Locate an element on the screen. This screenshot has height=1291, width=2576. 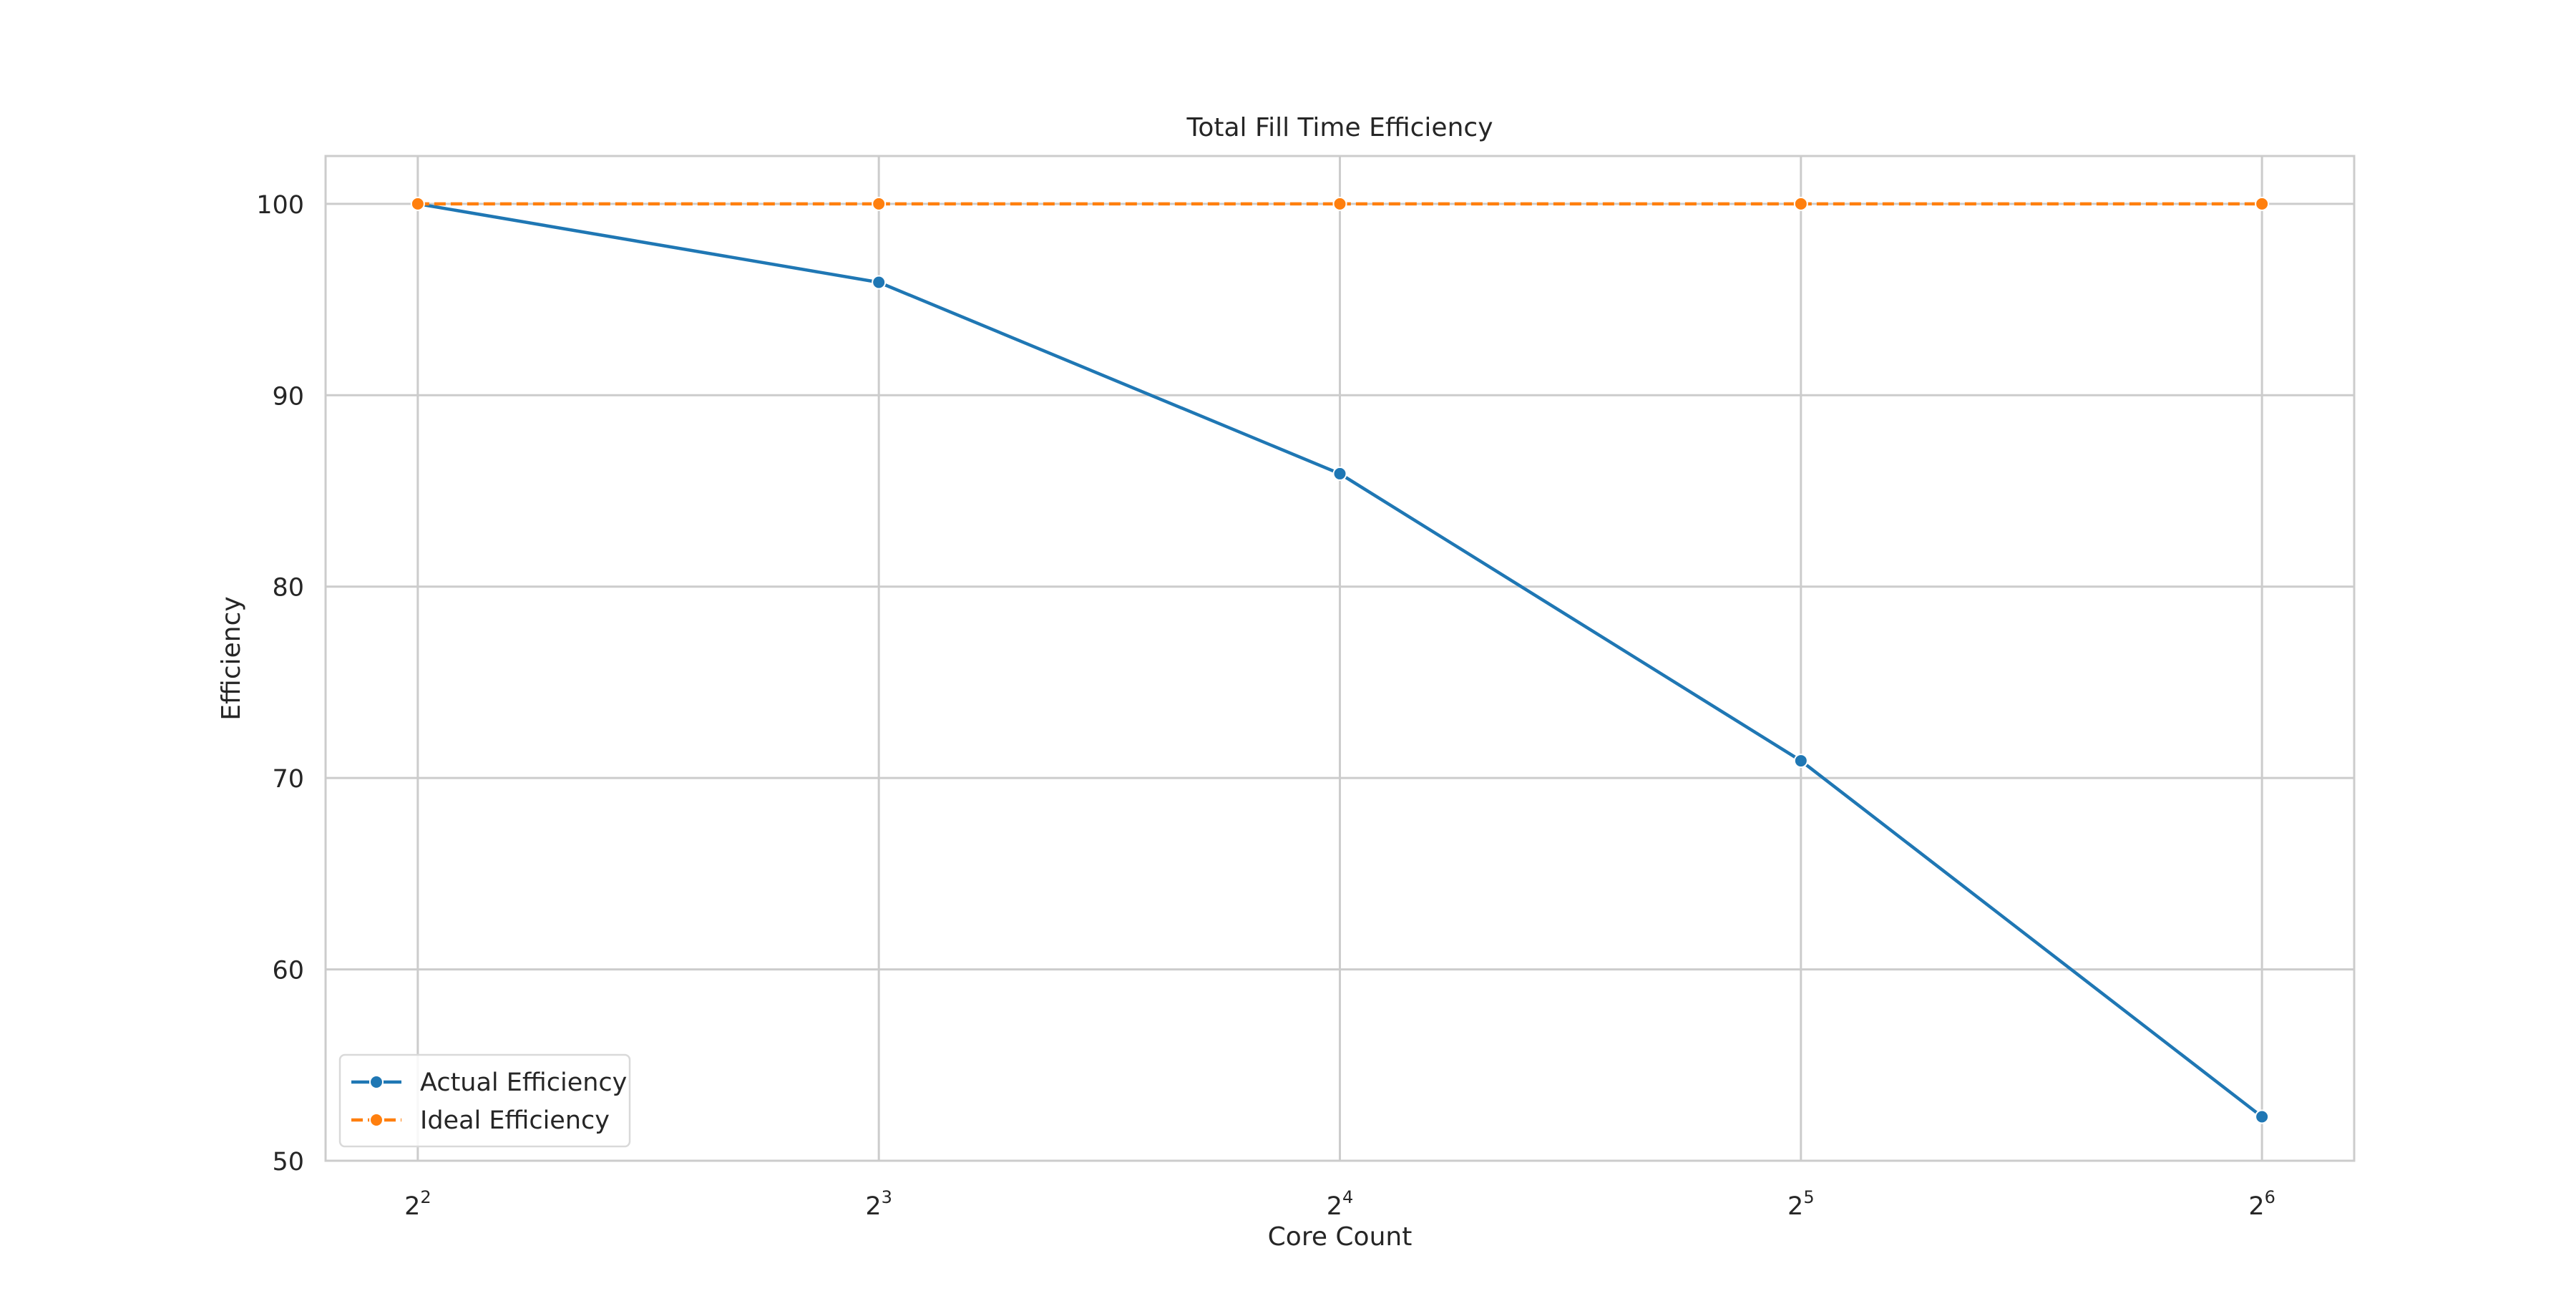
y-axis-label: Efficiency is located at coordinates (231, 658).